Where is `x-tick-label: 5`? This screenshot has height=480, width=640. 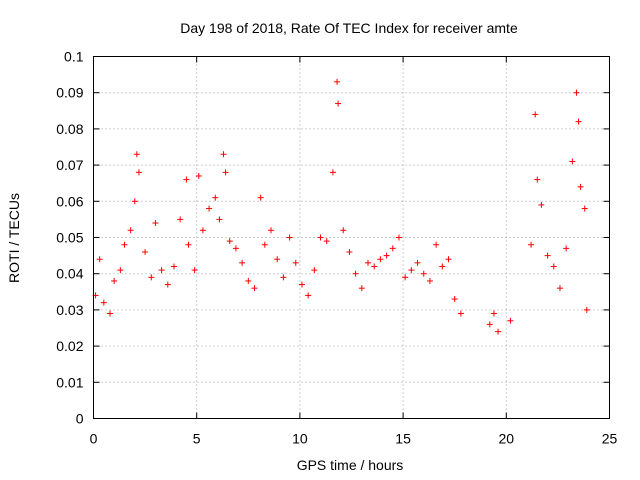
x-tick-label: 5 is located at coordinates (197, 439).